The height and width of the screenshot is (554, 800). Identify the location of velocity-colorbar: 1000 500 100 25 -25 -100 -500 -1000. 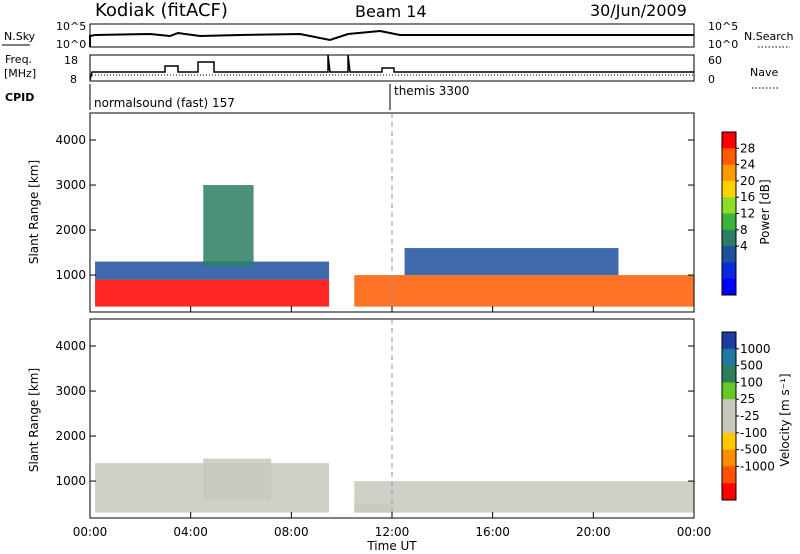
(748, 416).